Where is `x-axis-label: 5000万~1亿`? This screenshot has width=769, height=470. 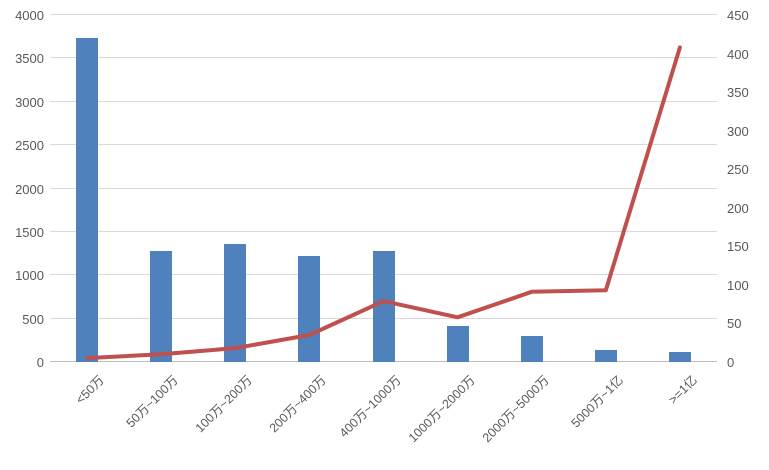 x-axis-label: 5000万~1亿 is located at coordinates (597, 402).